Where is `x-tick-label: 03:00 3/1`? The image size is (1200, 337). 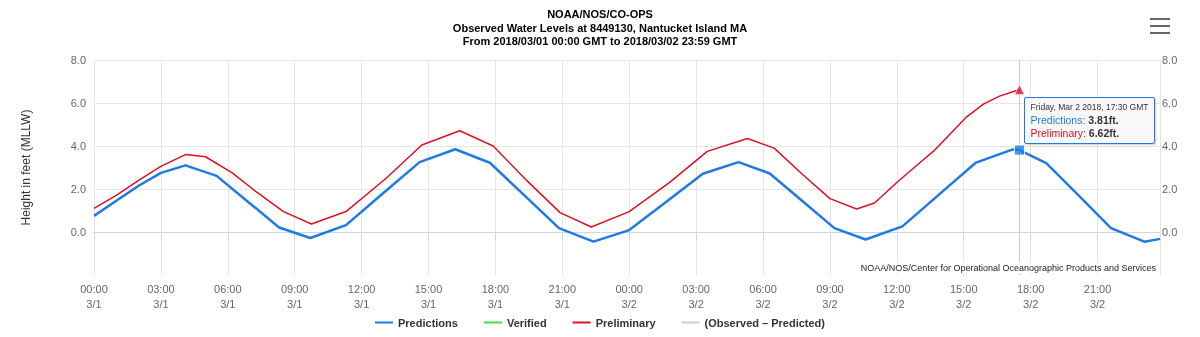 x-tick-label: 03:00 3/1 is located at coordinates (161, 296).